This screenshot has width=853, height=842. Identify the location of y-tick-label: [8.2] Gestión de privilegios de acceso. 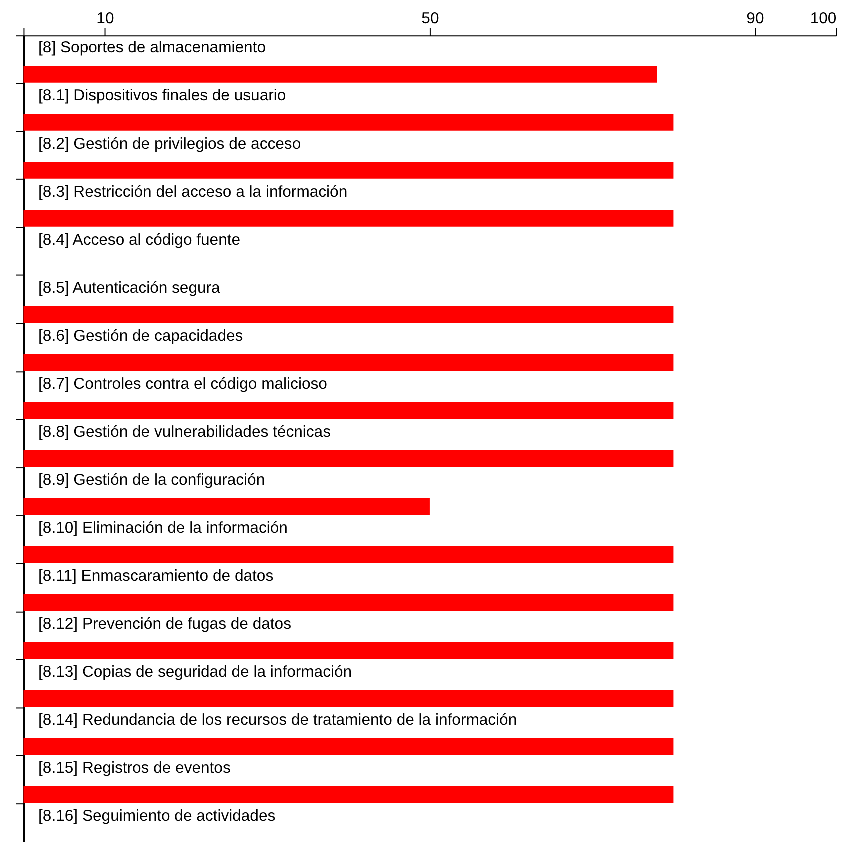
(170, 144).